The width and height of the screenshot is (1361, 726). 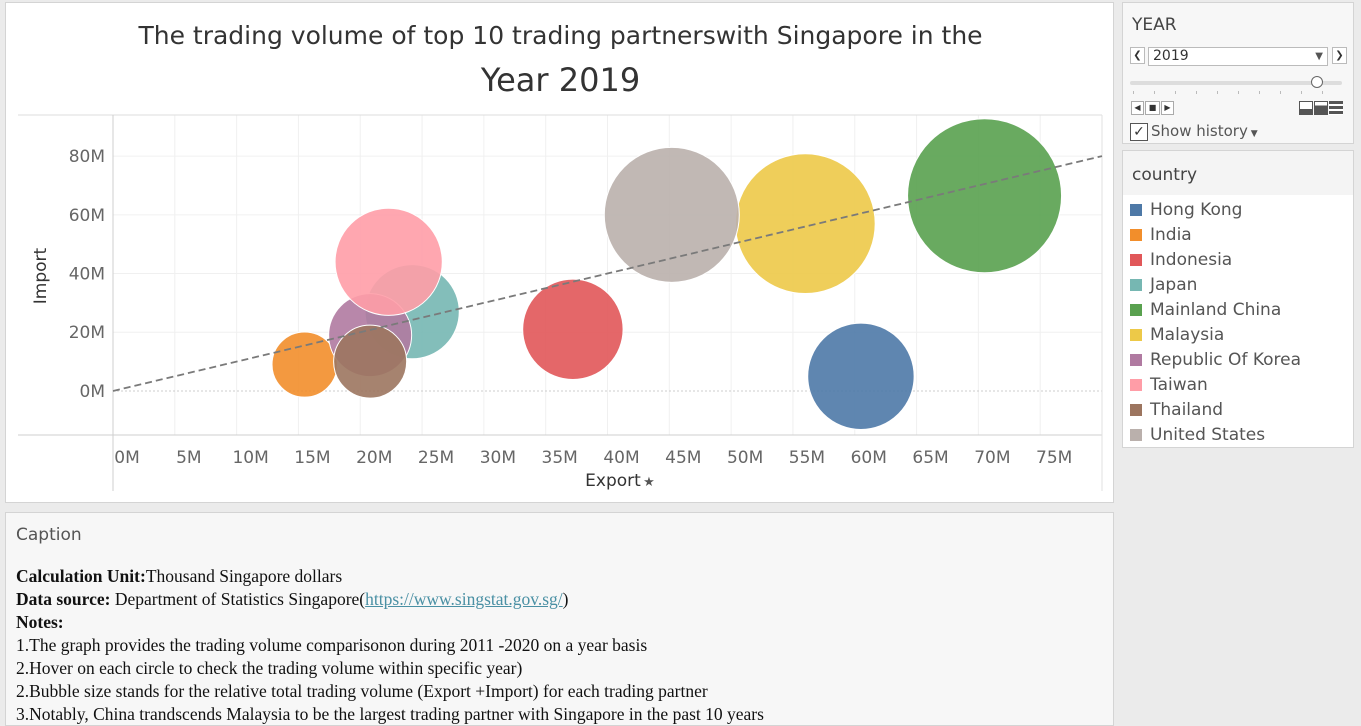 I want to click on legend-item: Taiwan, so click(x=1215, y=386).